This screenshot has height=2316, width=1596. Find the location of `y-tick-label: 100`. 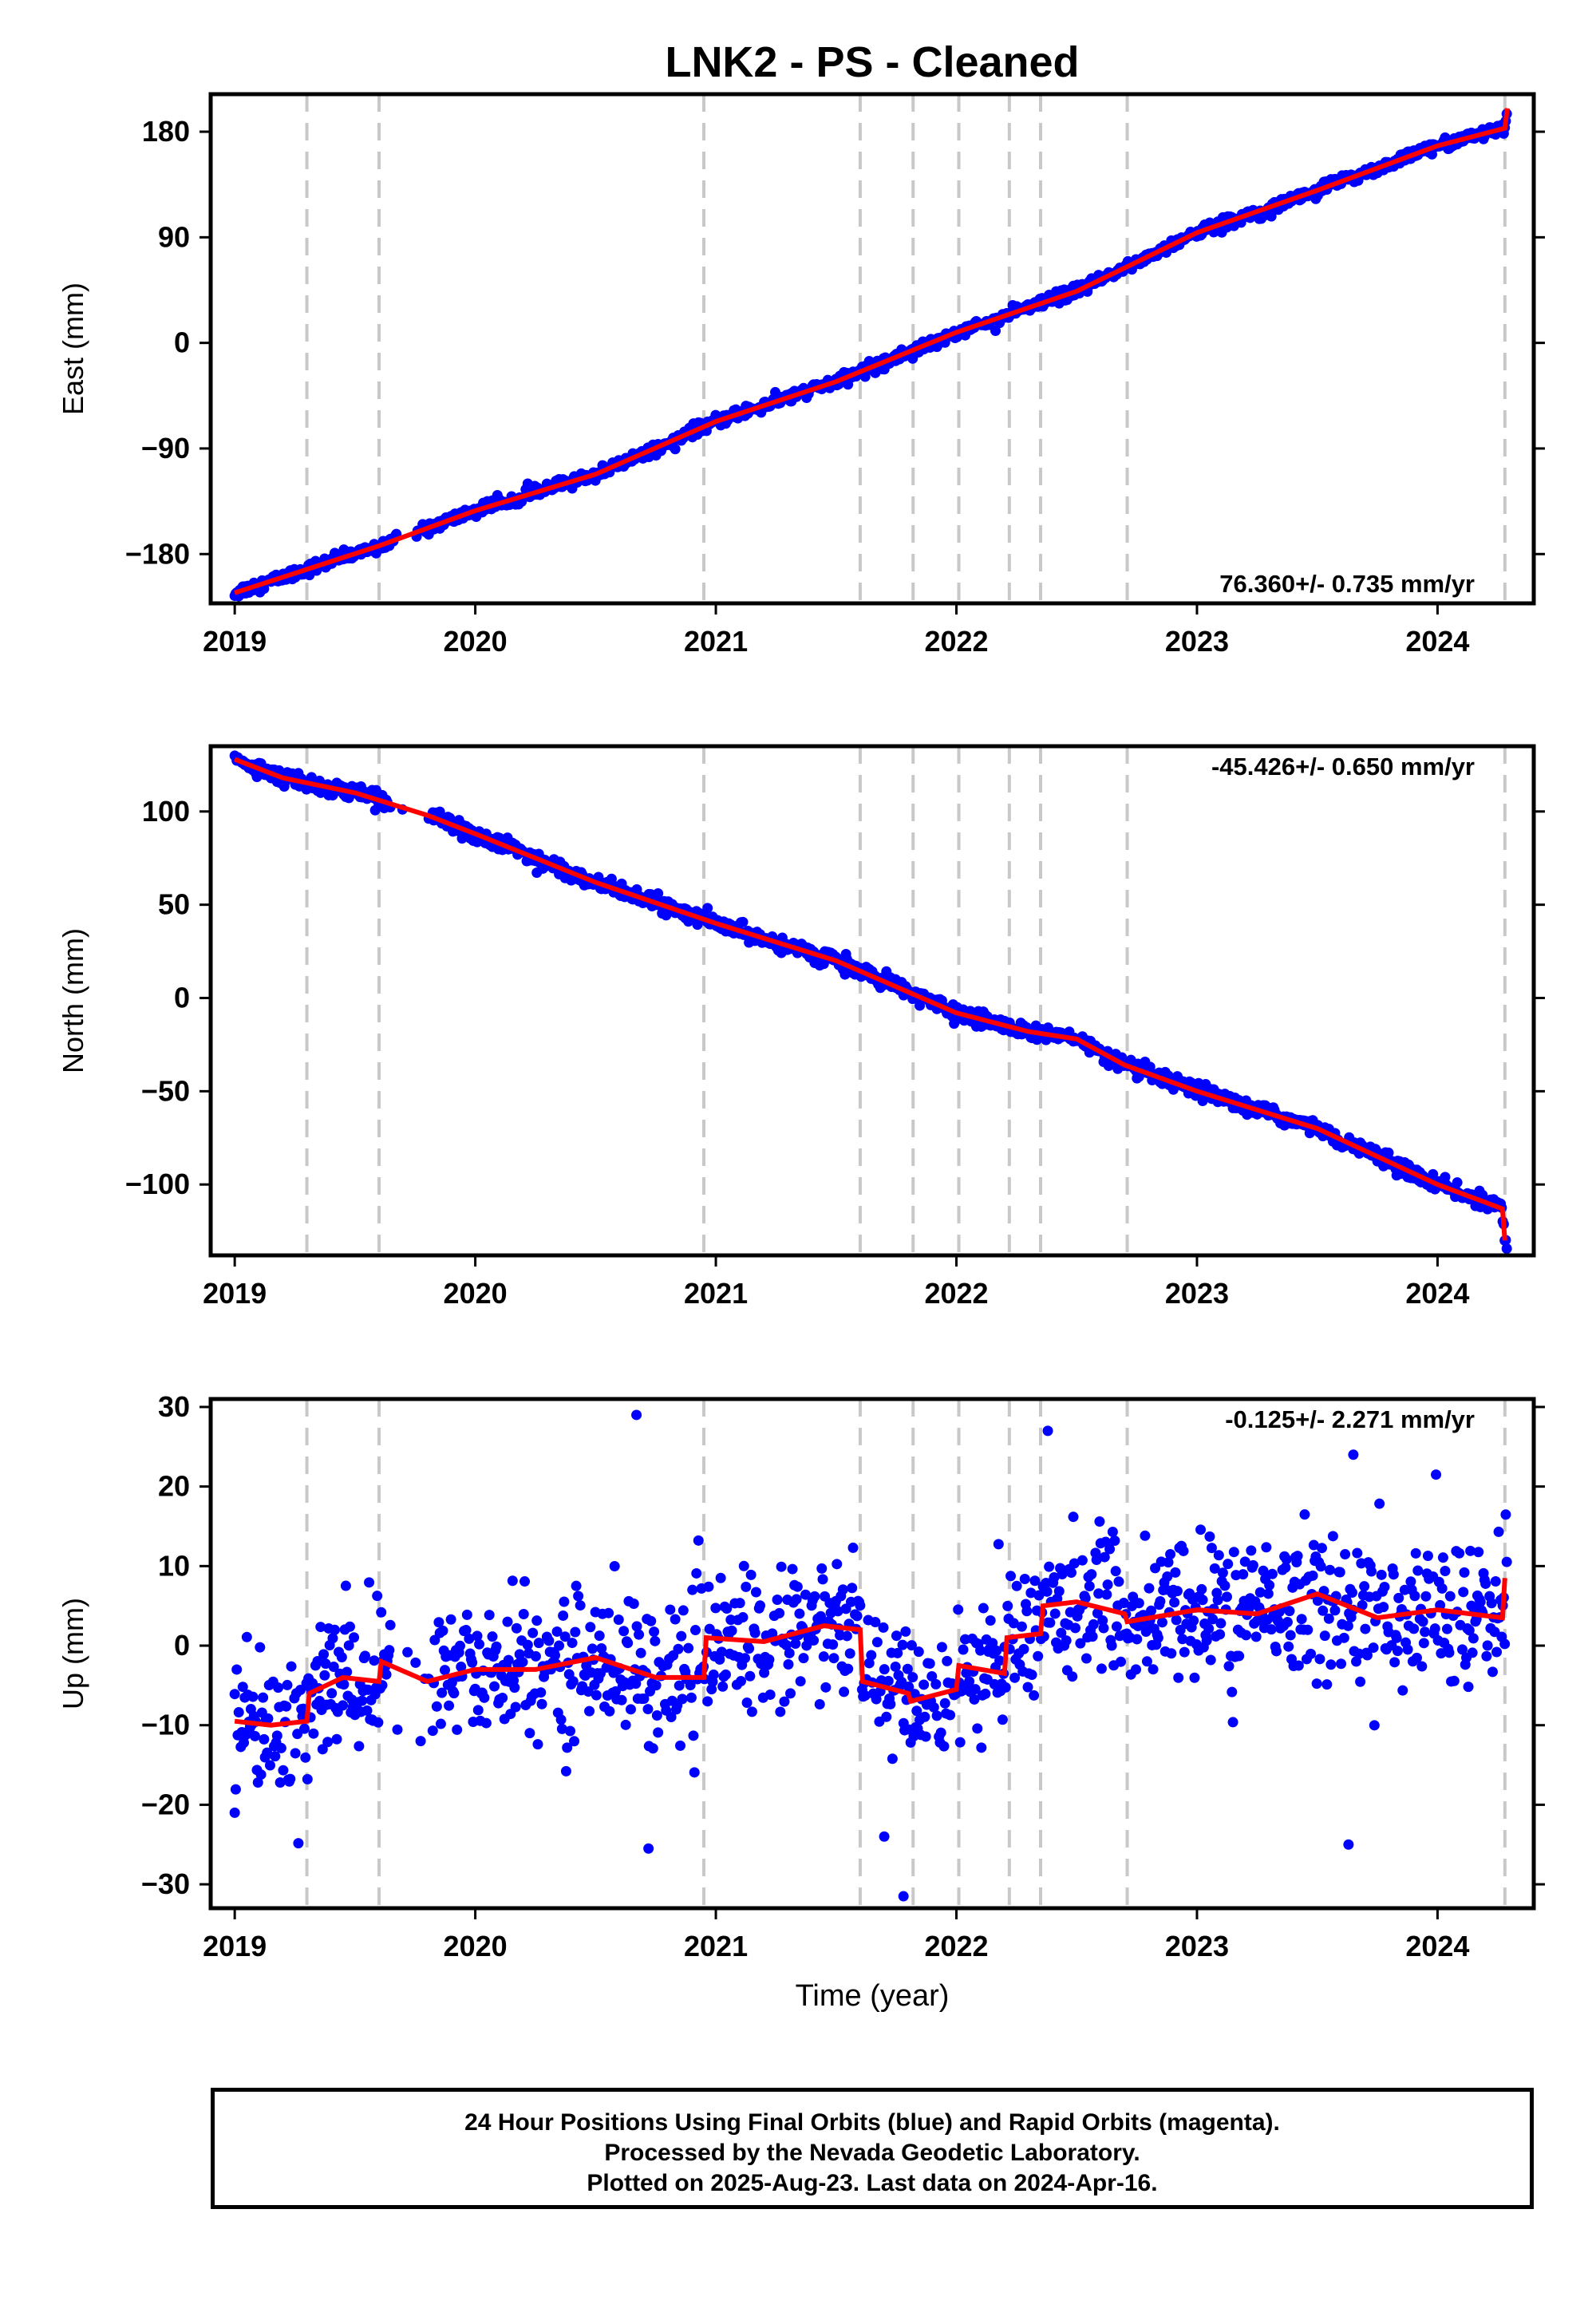

y-tick-label: 100 is located at coordinates (166, 811).